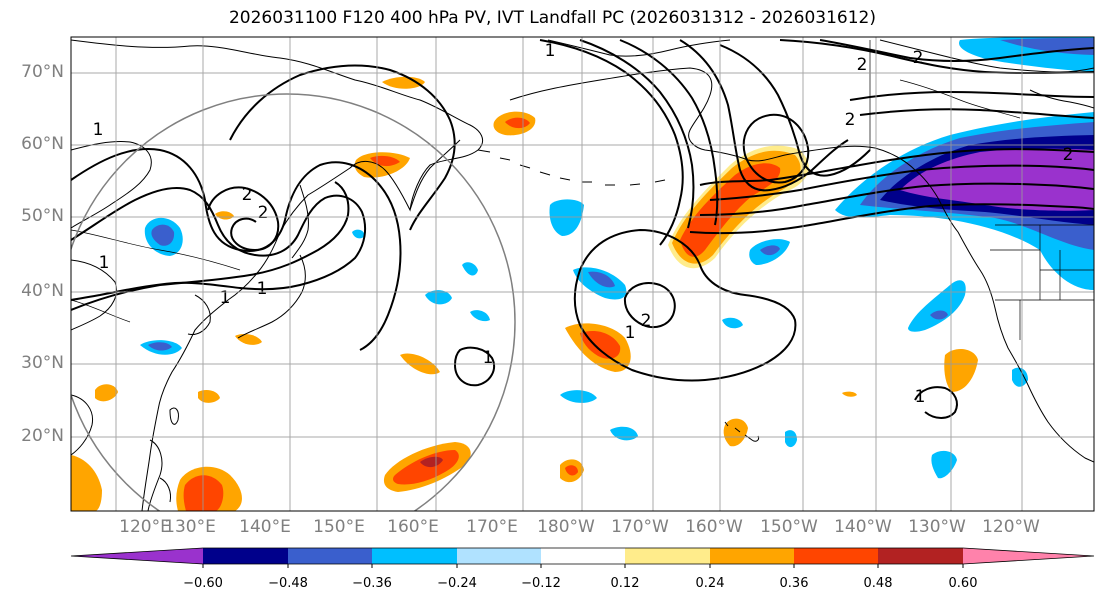 The image size is (1105, 604). Describe the element at coordinates (625, 583) in the screenshot. I see `colorbar-tick-label: 0.12` at that location.